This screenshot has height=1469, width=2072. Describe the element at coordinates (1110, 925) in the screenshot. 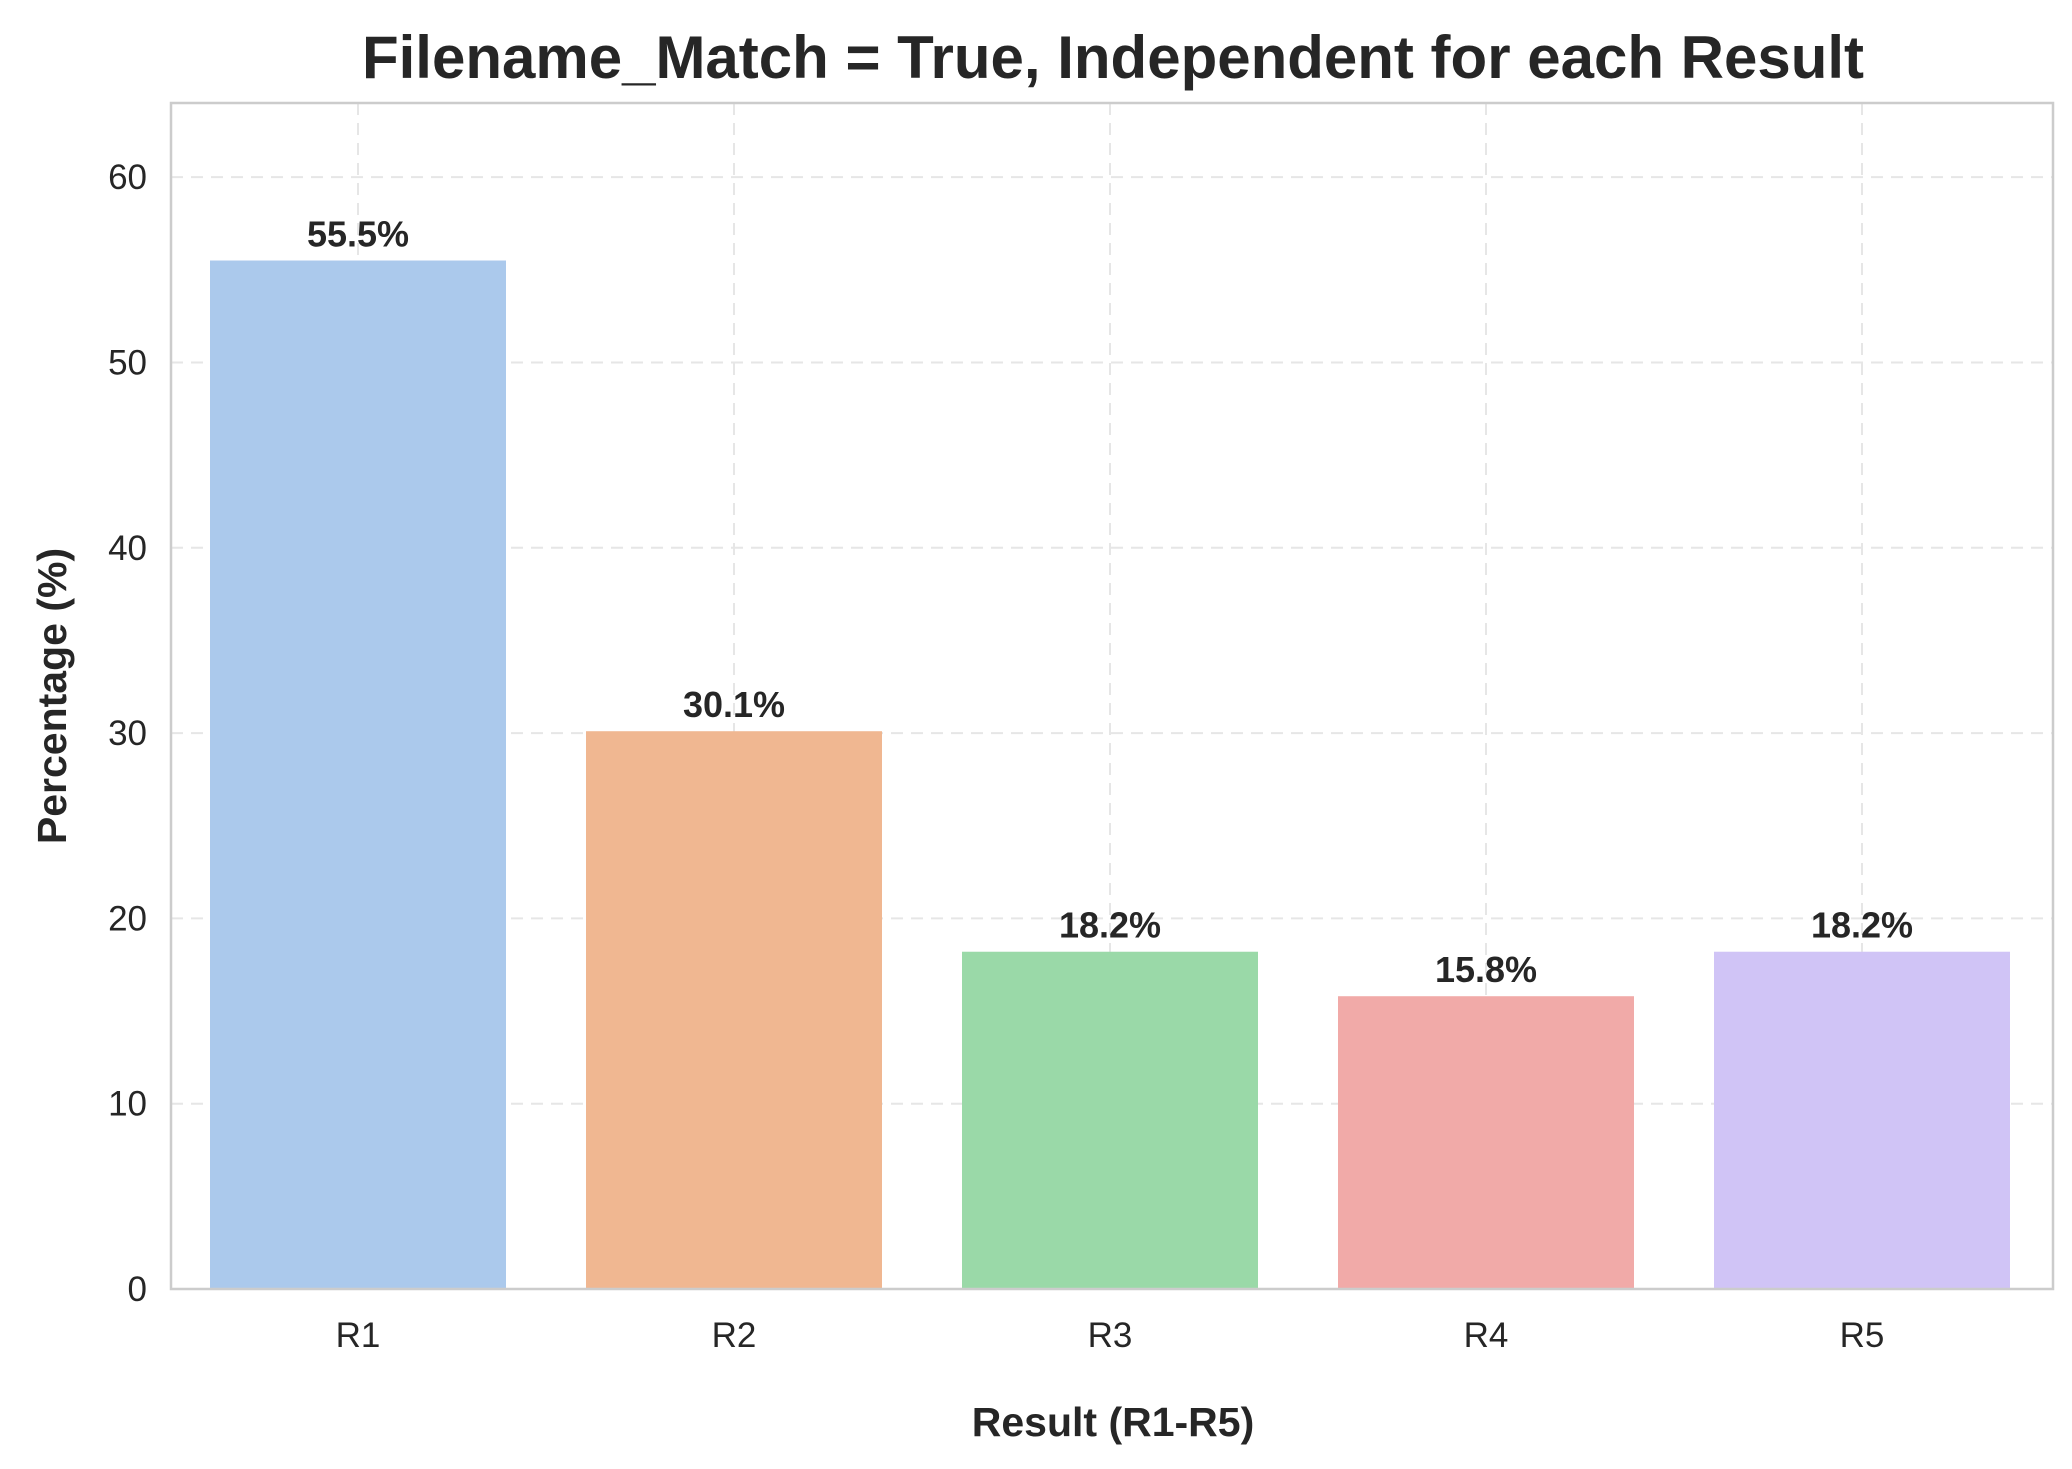

I see `data-label-r3: 18.2%` at that location.